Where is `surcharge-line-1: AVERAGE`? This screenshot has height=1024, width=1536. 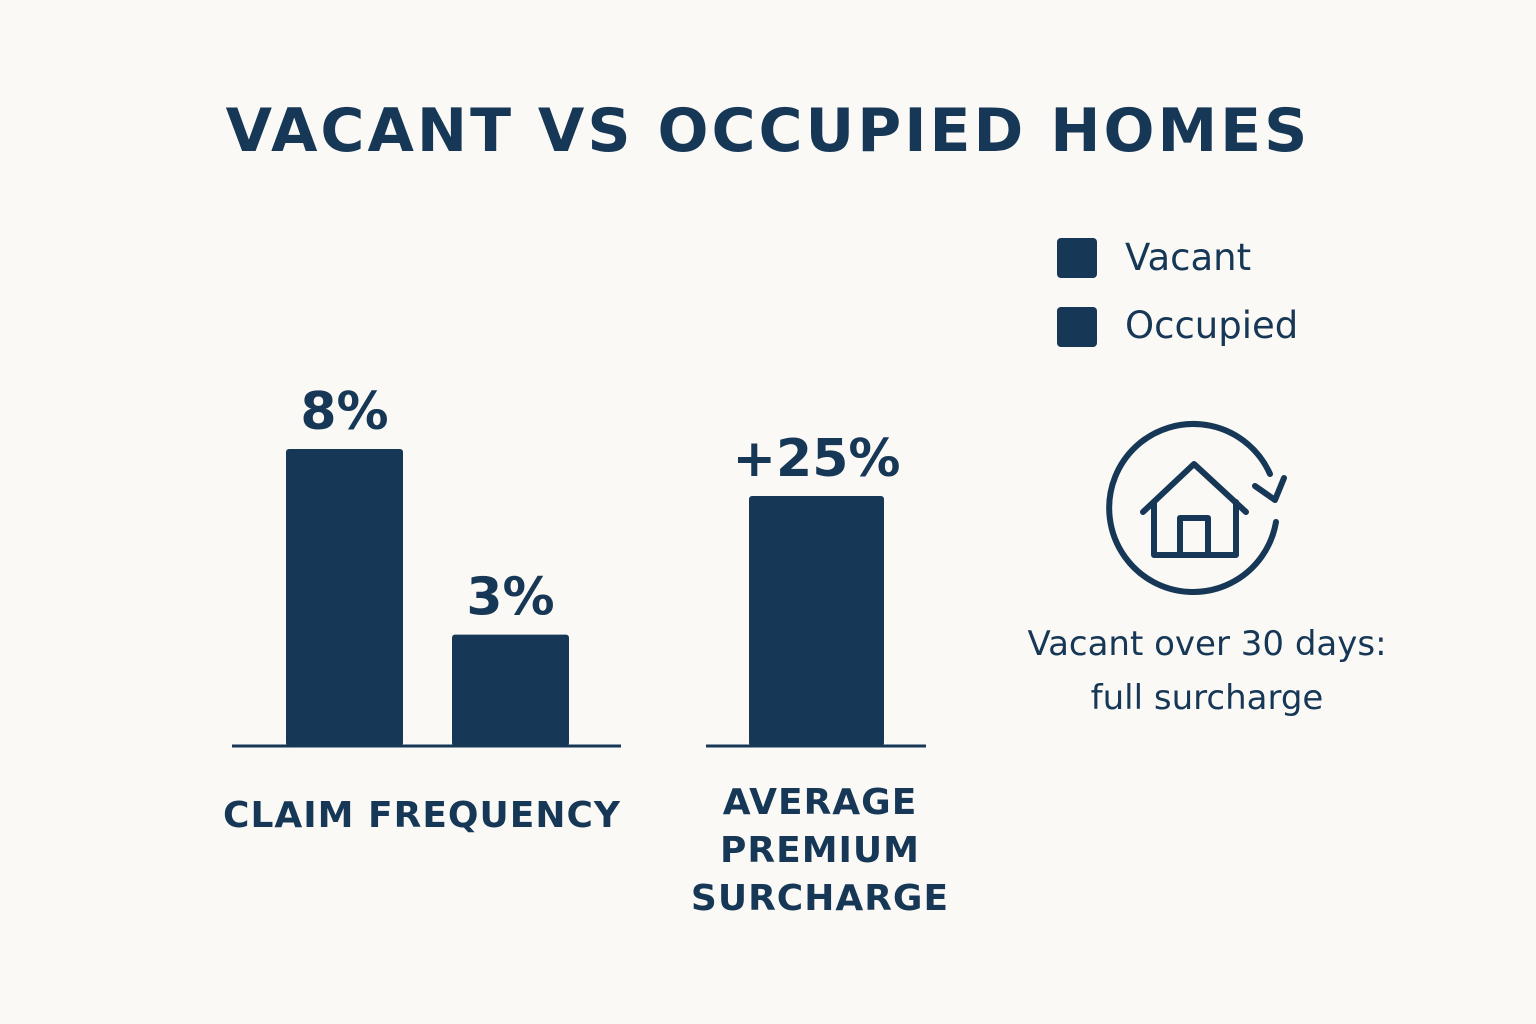
surcharge-line-1: AVERAGE is located at coordinates (820, 802).